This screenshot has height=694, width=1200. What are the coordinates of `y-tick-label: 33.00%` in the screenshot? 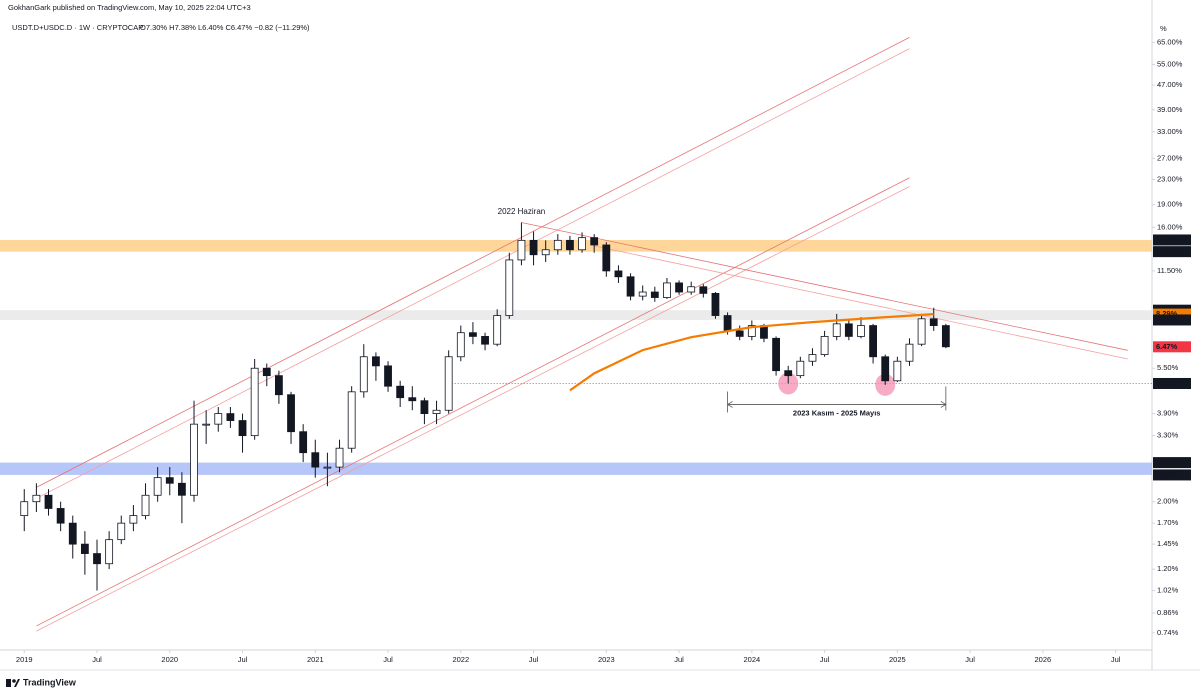 It's located at (1170, 131).